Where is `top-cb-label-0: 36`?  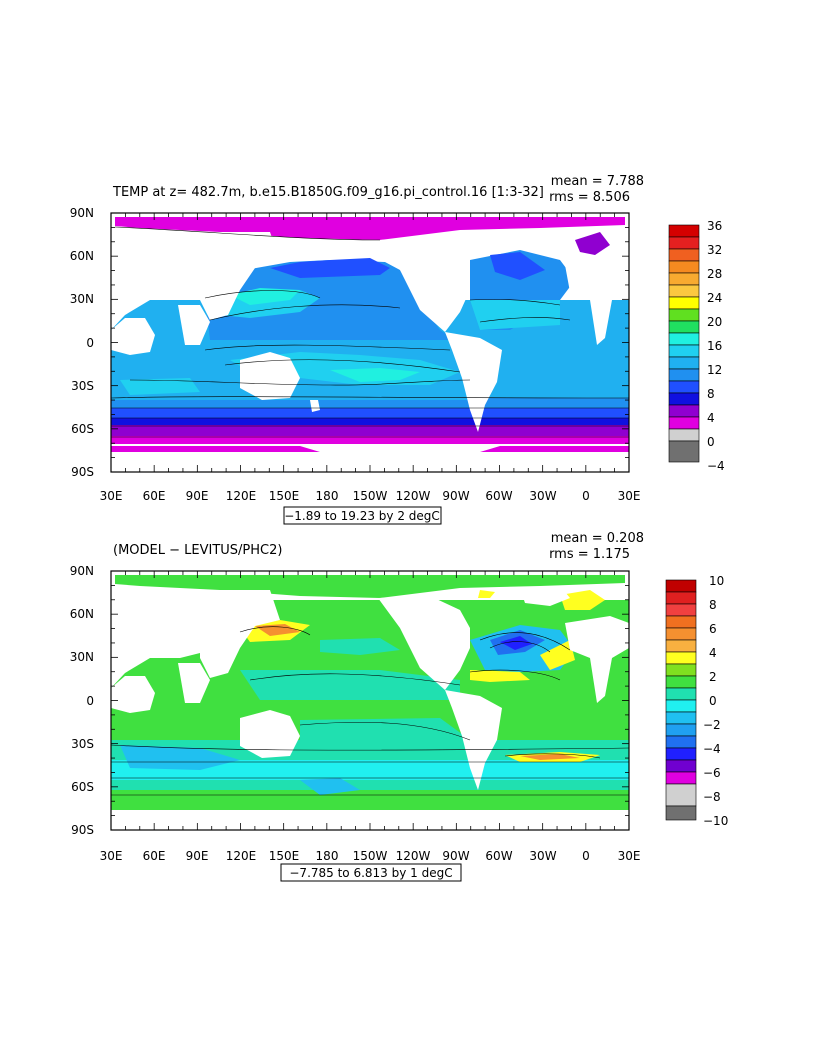 top-cb-label-0: 36 is located at coordinates (714, 226).